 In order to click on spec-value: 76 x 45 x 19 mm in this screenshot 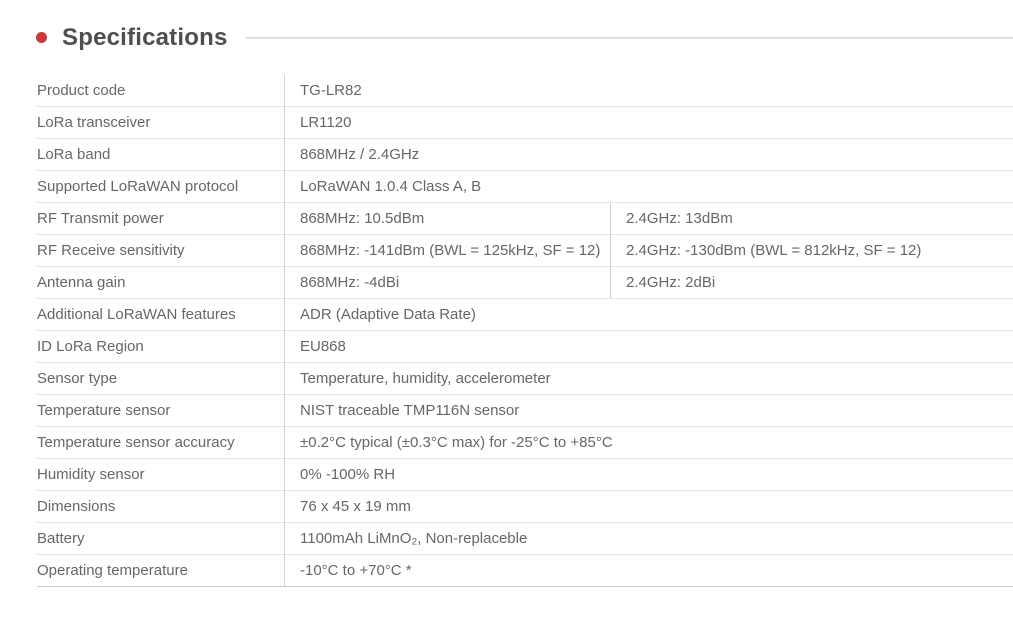, I will do `click(355, 506)`.